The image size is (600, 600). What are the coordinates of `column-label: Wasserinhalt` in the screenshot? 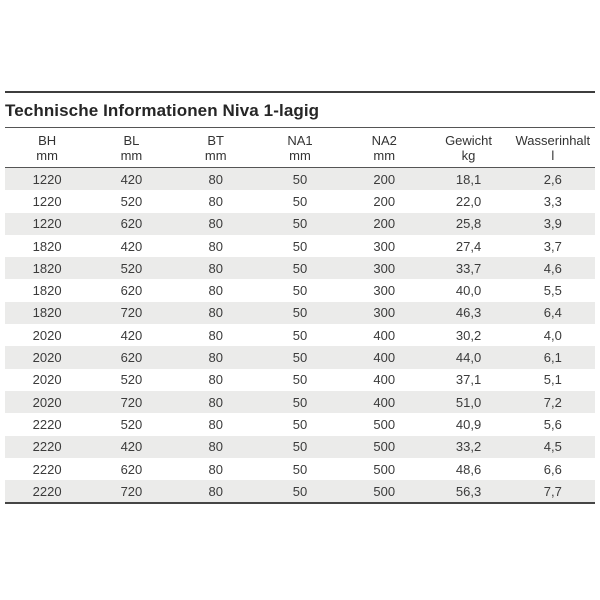 It's located at (553, 140).